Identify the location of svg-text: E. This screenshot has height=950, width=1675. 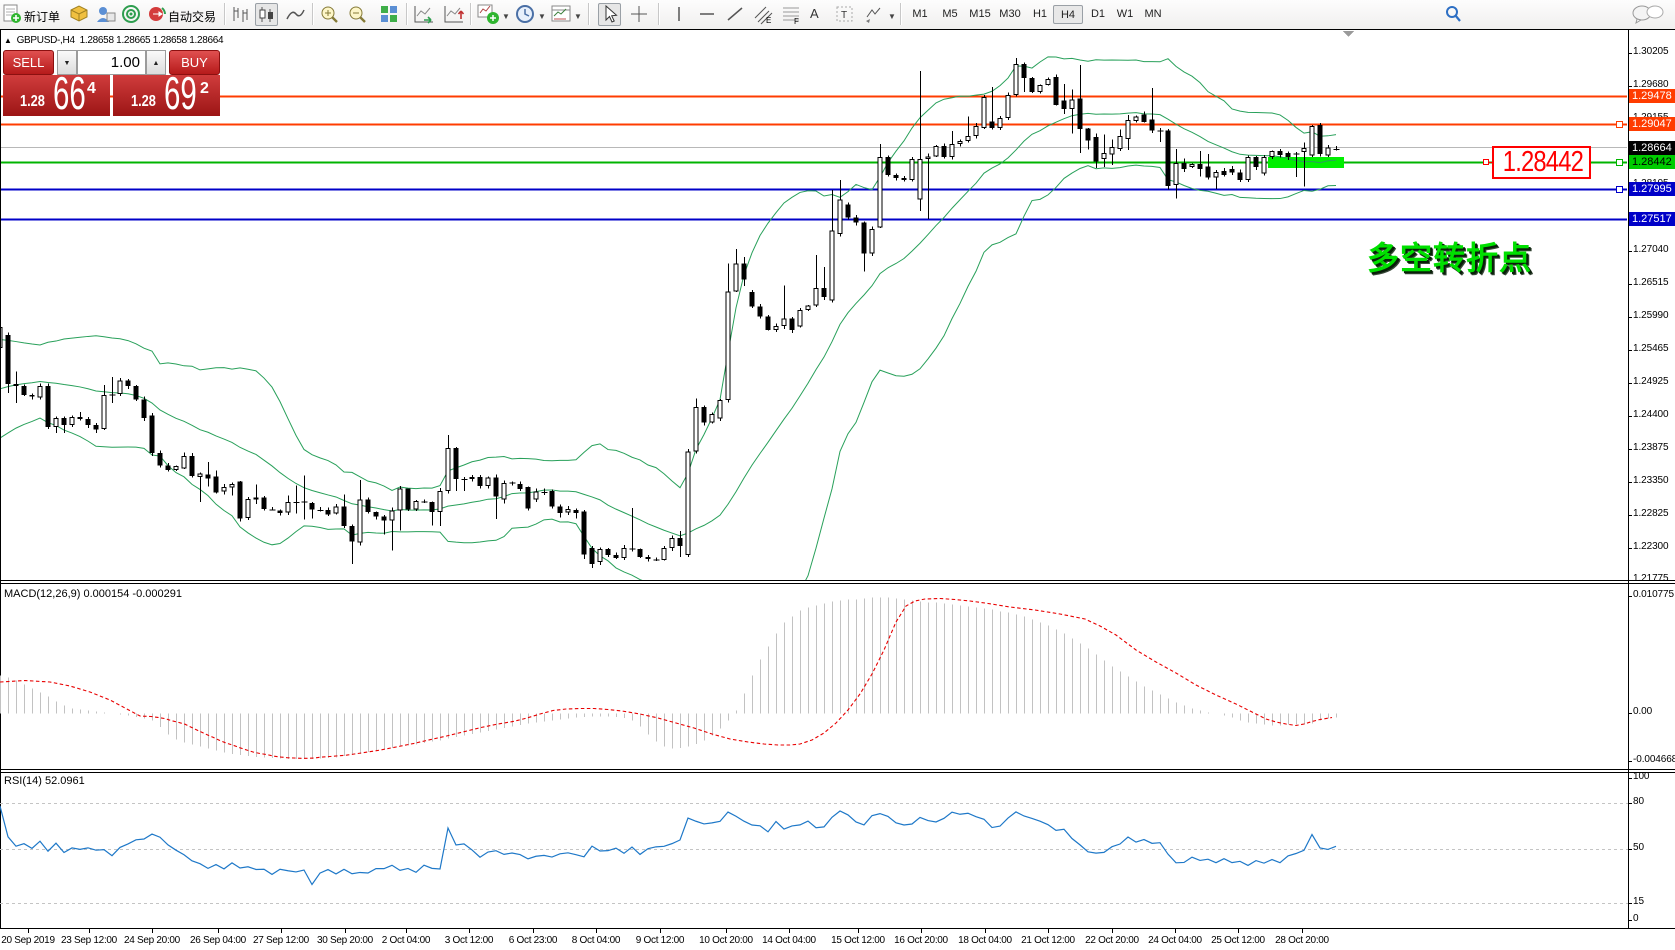
(768, 20).